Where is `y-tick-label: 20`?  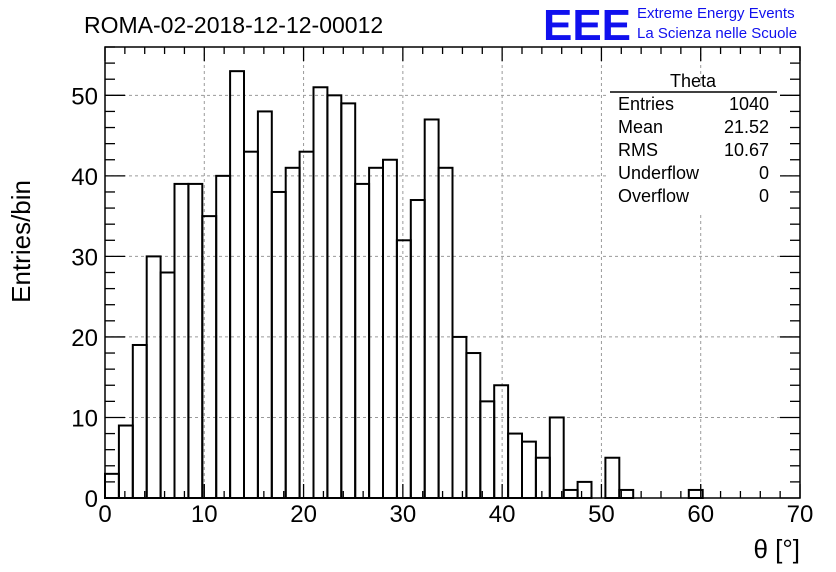 y-tick-label: 20 is located at coordinates (84, 338).